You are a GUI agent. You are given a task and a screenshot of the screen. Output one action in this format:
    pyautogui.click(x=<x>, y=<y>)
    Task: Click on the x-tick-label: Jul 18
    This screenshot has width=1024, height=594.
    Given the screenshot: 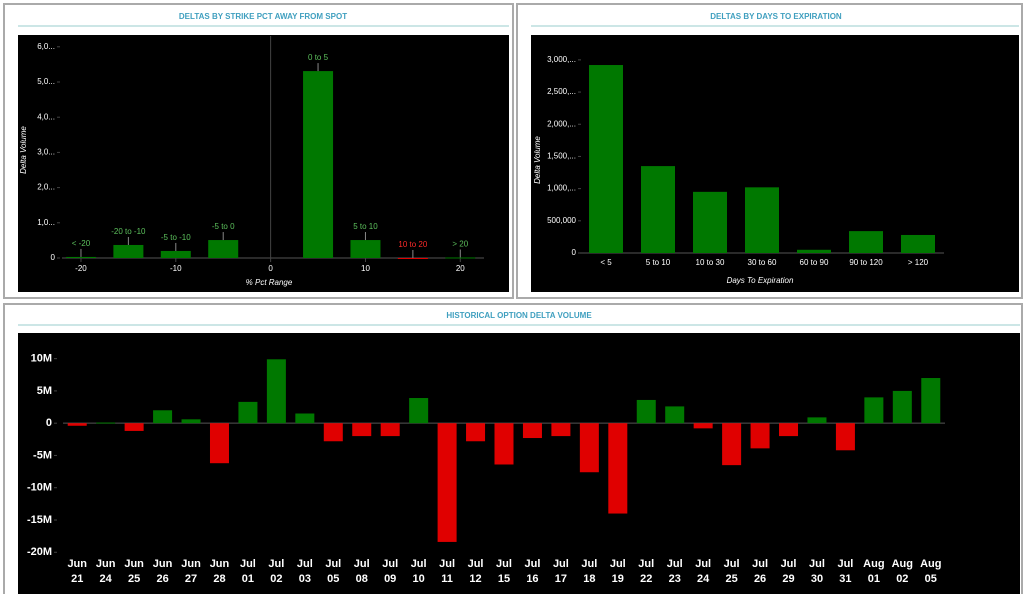 What is the action you would take?
    pyautogui.click(x=589, y=571)
    